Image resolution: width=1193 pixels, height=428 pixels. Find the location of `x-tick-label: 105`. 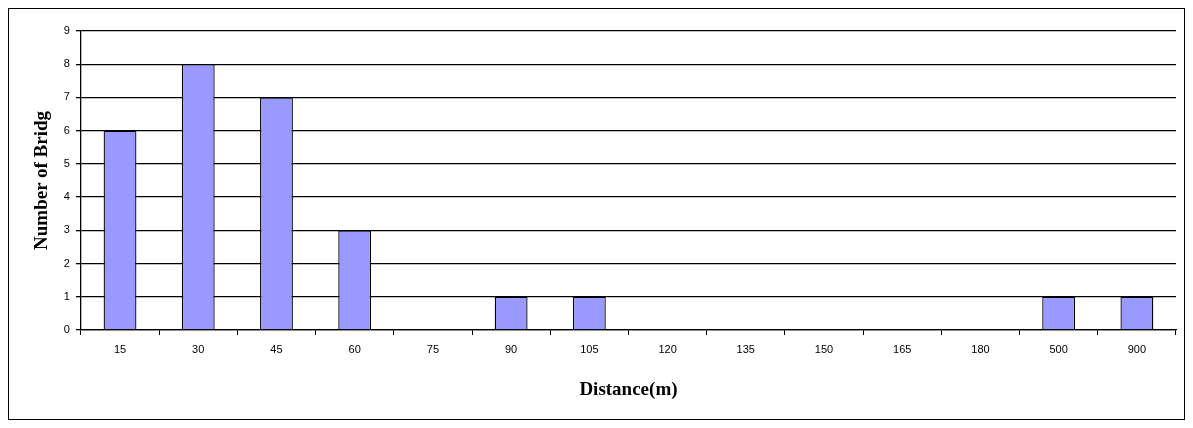

x-tick-label: 105 is located at coordinates (589, 348).